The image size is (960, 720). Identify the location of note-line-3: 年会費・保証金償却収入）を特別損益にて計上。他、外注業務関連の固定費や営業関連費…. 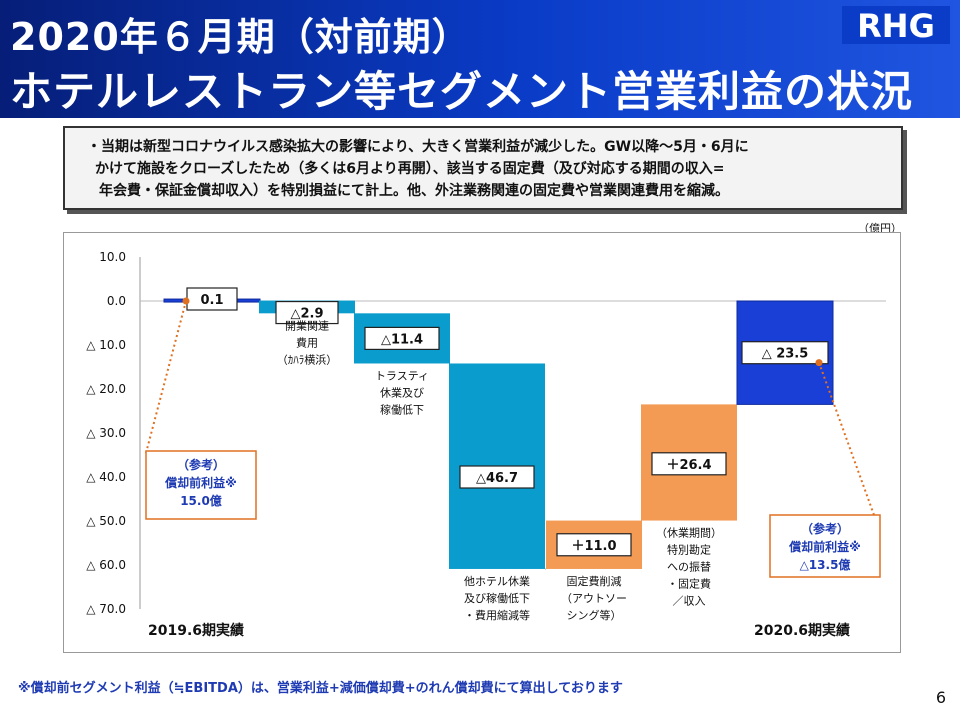
(414, 191).